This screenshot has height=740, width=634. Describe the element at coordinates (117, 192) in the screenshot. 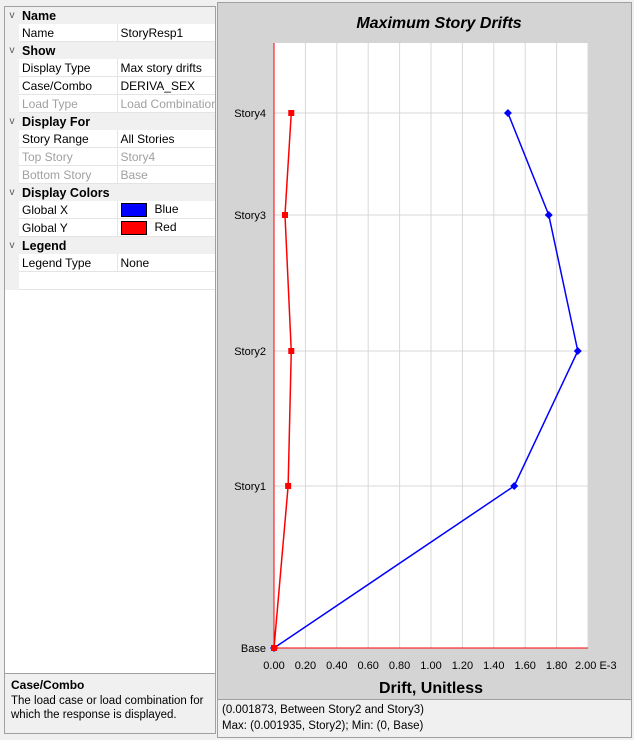

I see `category-label: Display Colors` at that location.